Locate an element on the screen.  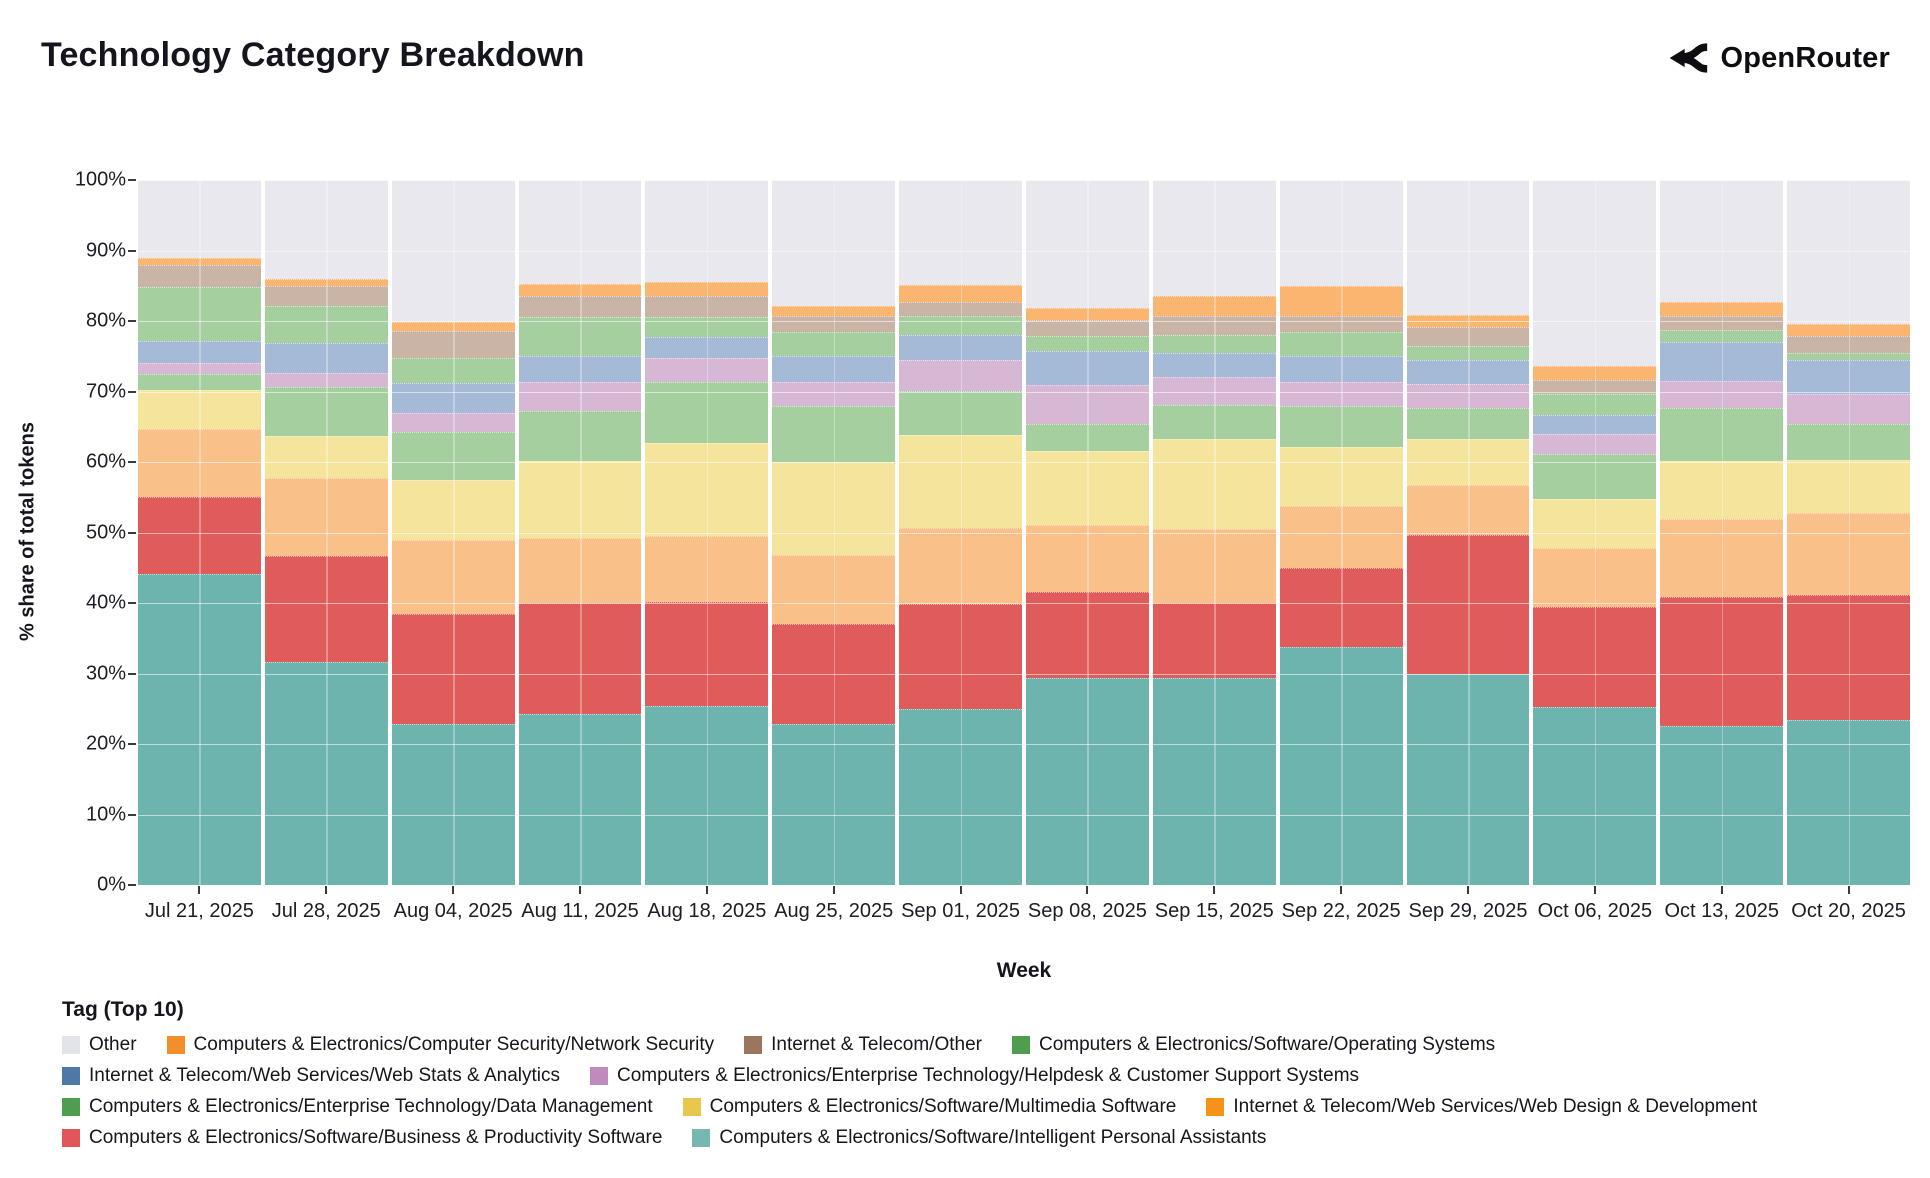
x-tick-label: Aug 25, 2025 is located at coordinates (834, 911).